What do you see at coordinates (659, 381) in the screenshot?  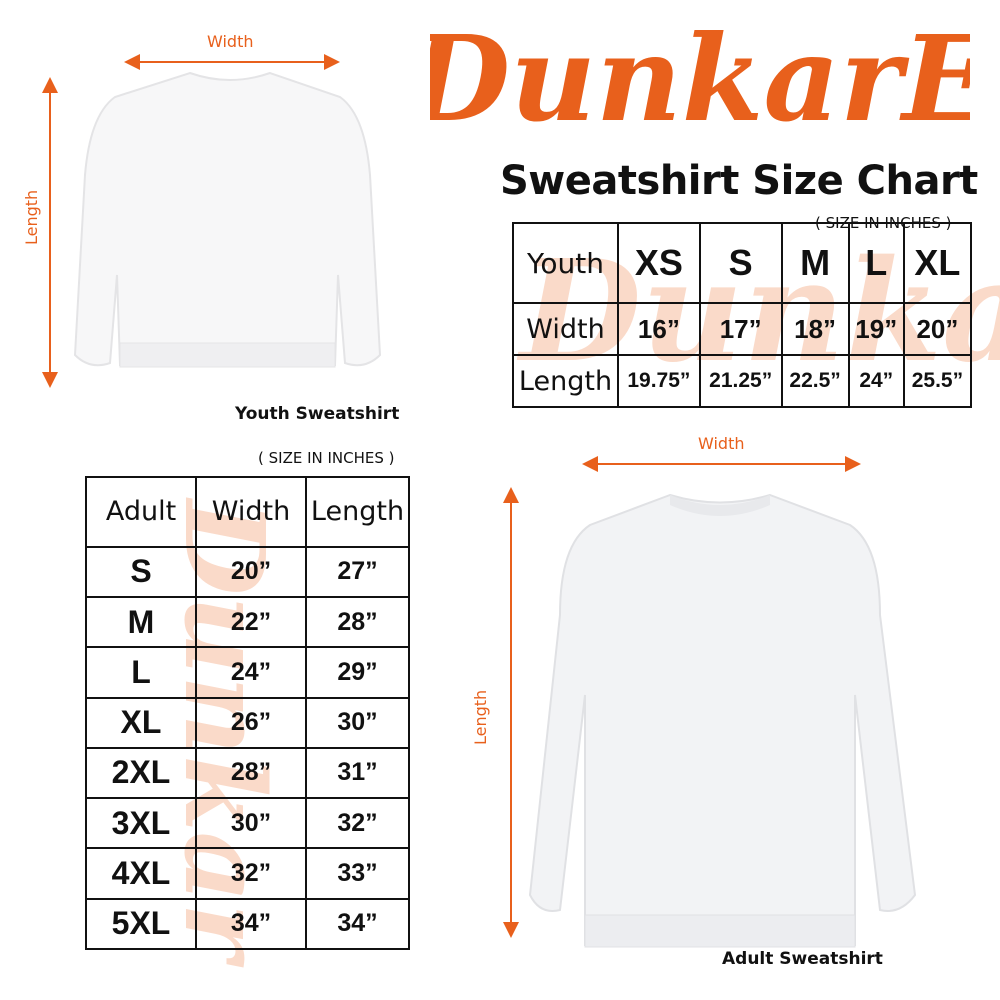 I see `table-cell: 19.75”` at bounding box center [659, 381].